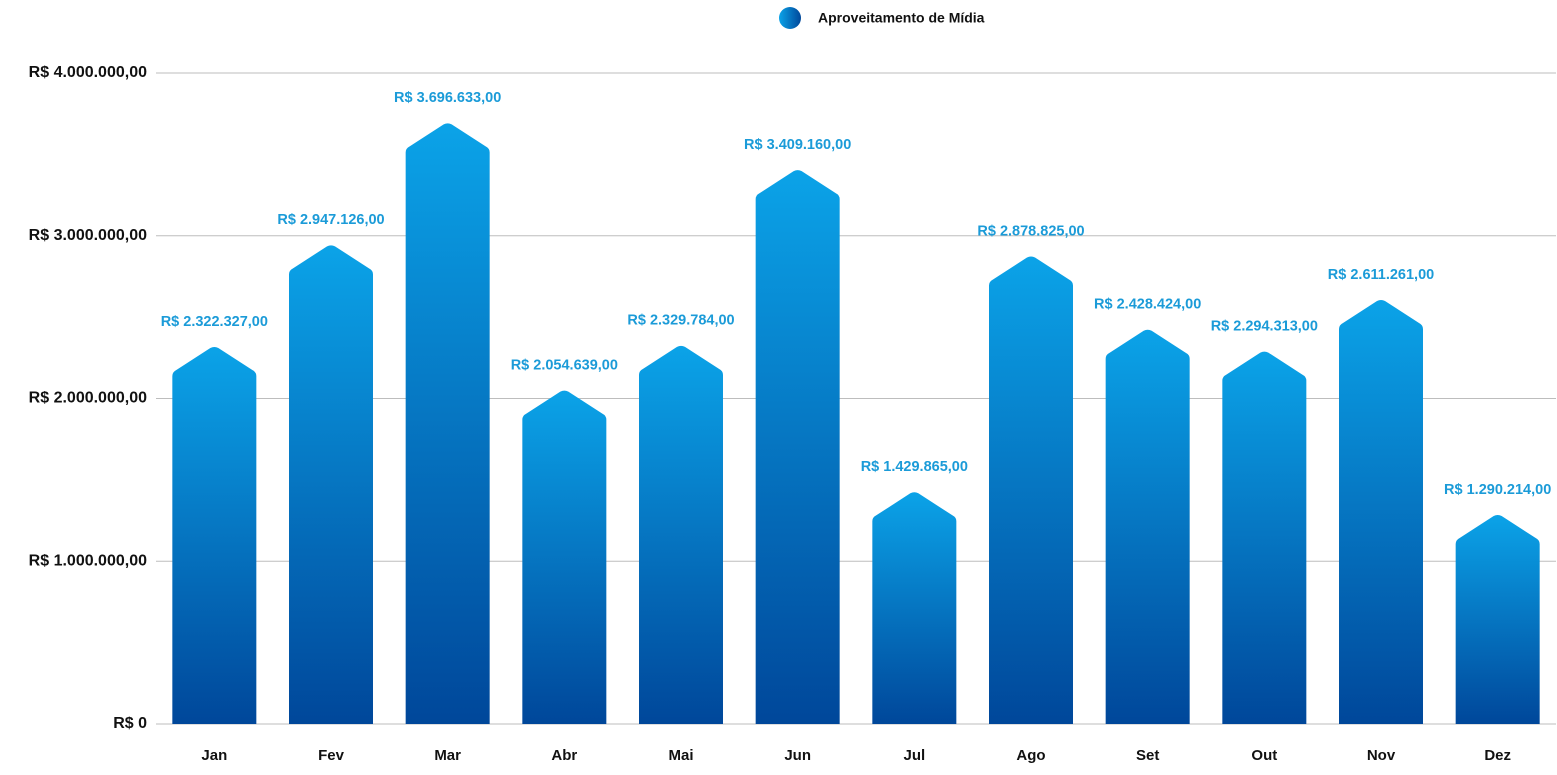  I want to click on x-tick-label: Jan, so click(214, 755).